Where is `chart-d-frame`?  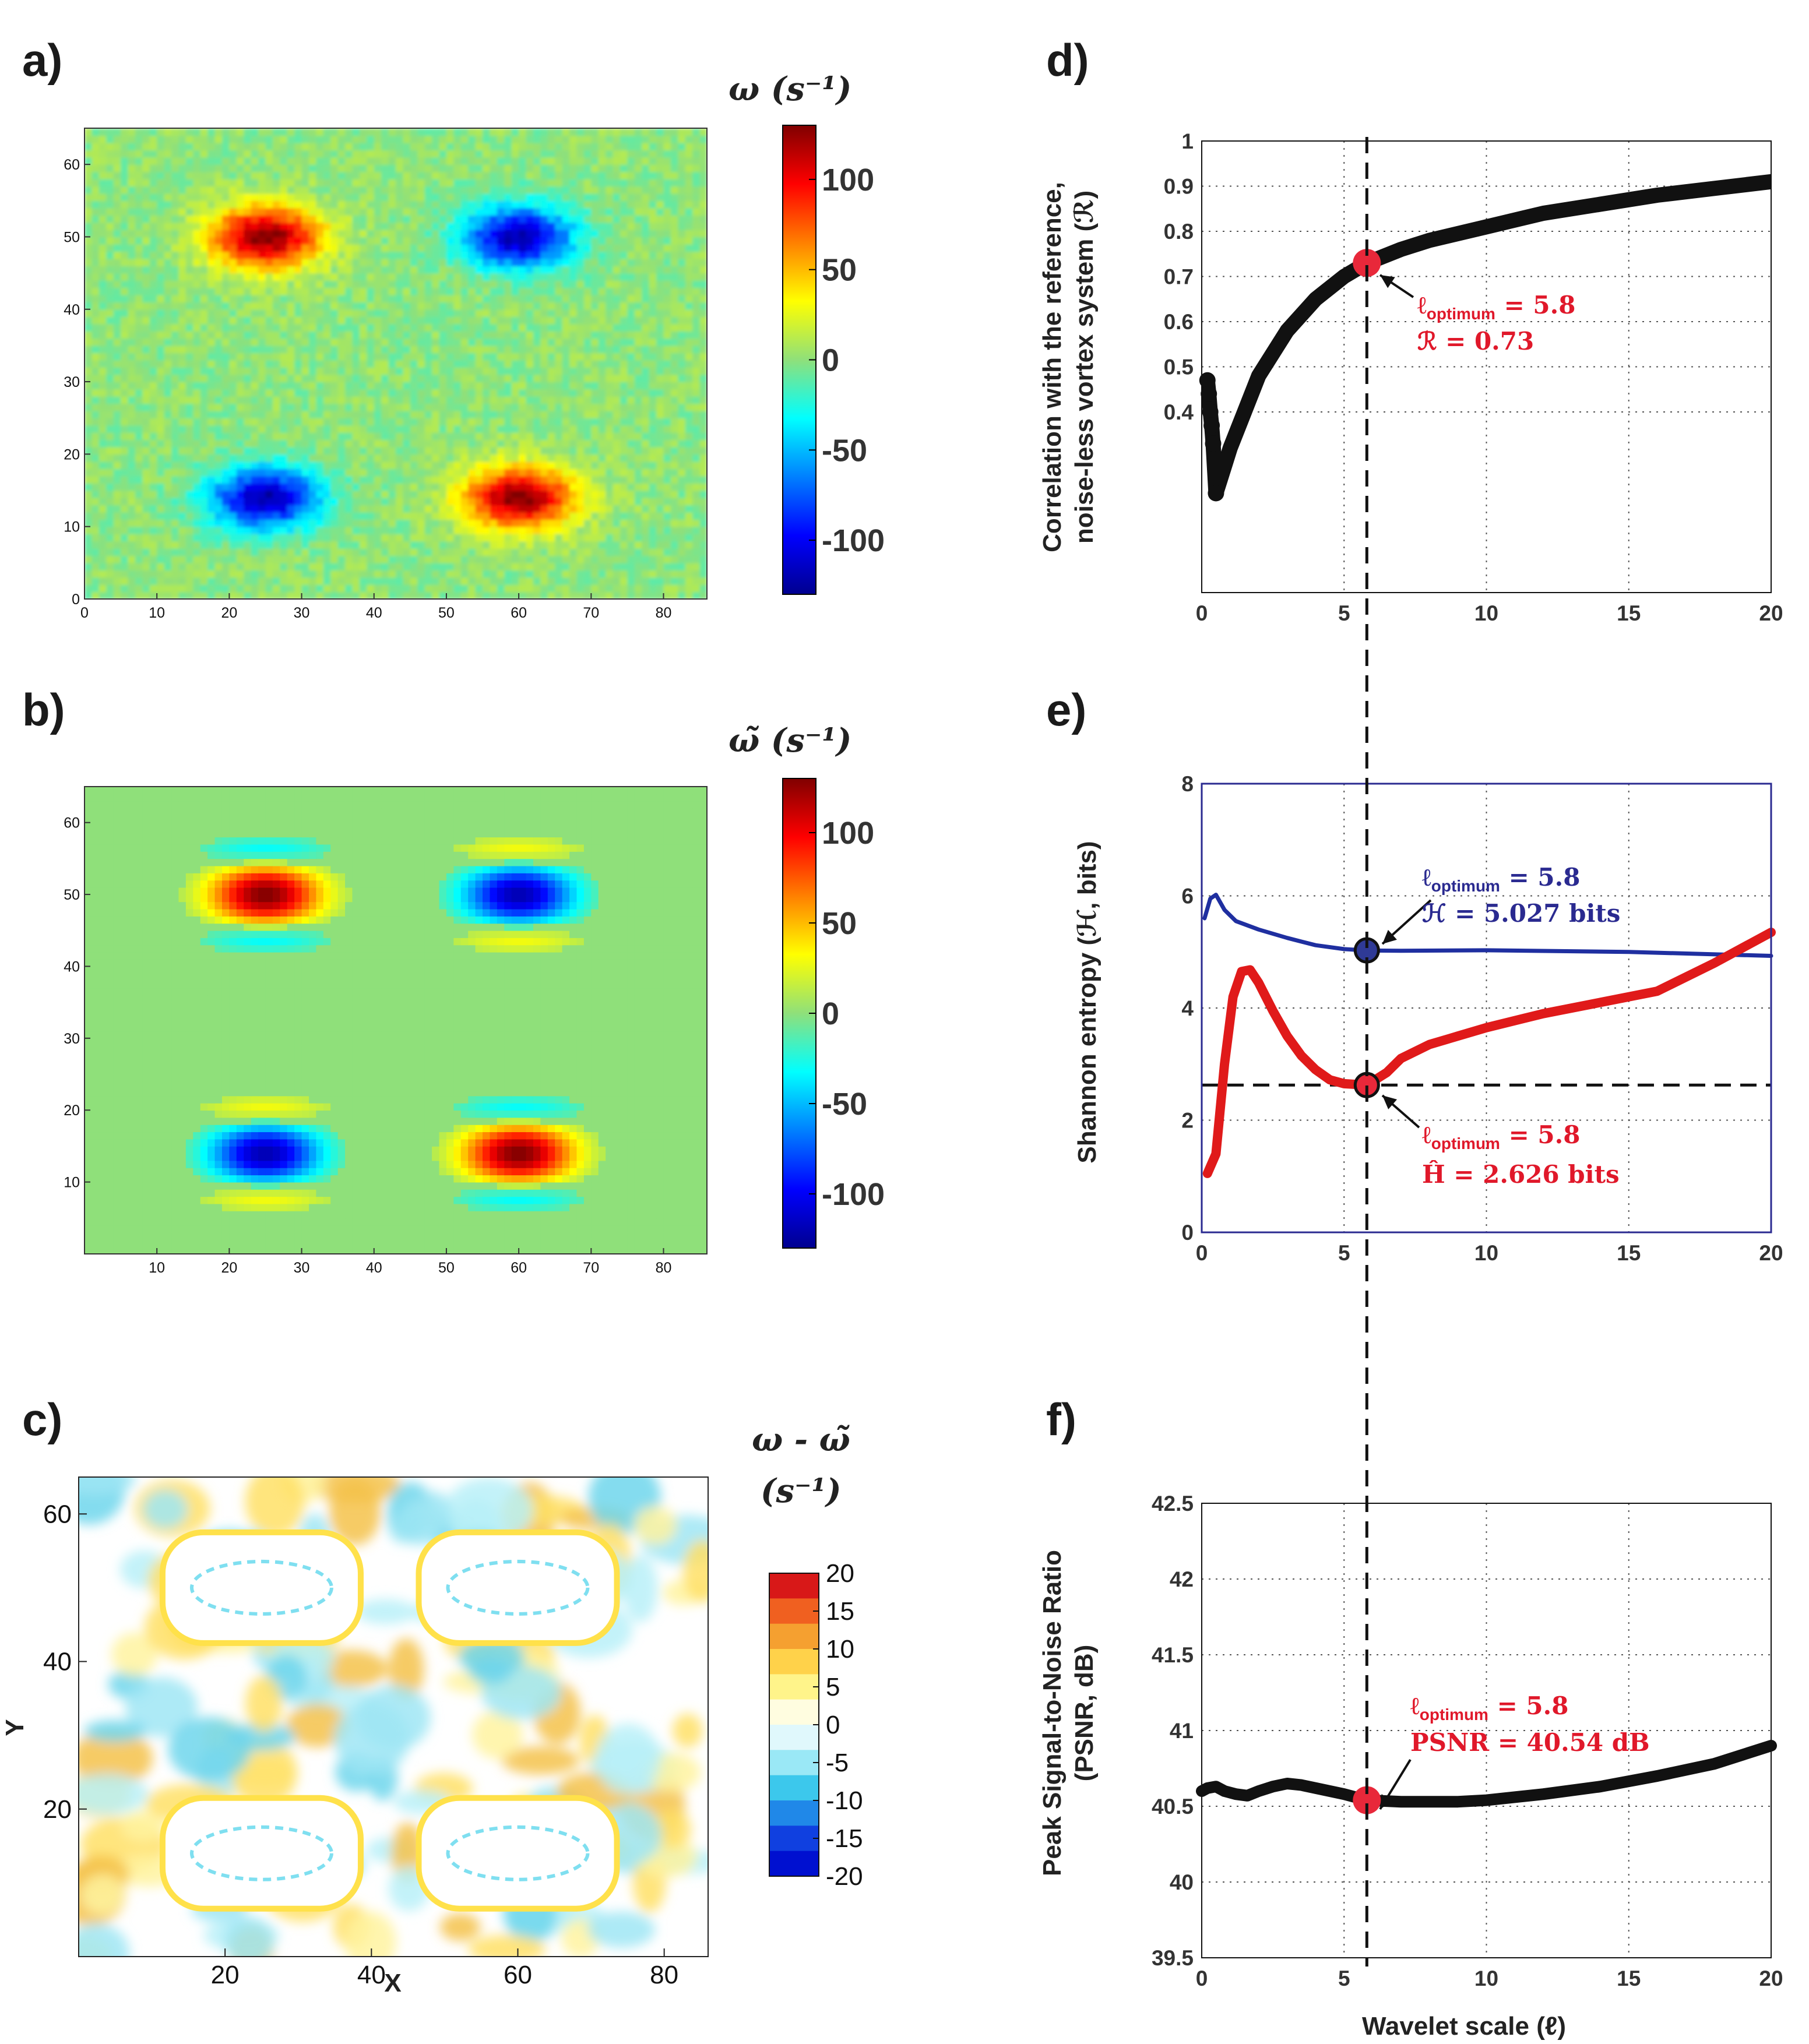
chart-d-frame is located at coordinates (1487, 366).